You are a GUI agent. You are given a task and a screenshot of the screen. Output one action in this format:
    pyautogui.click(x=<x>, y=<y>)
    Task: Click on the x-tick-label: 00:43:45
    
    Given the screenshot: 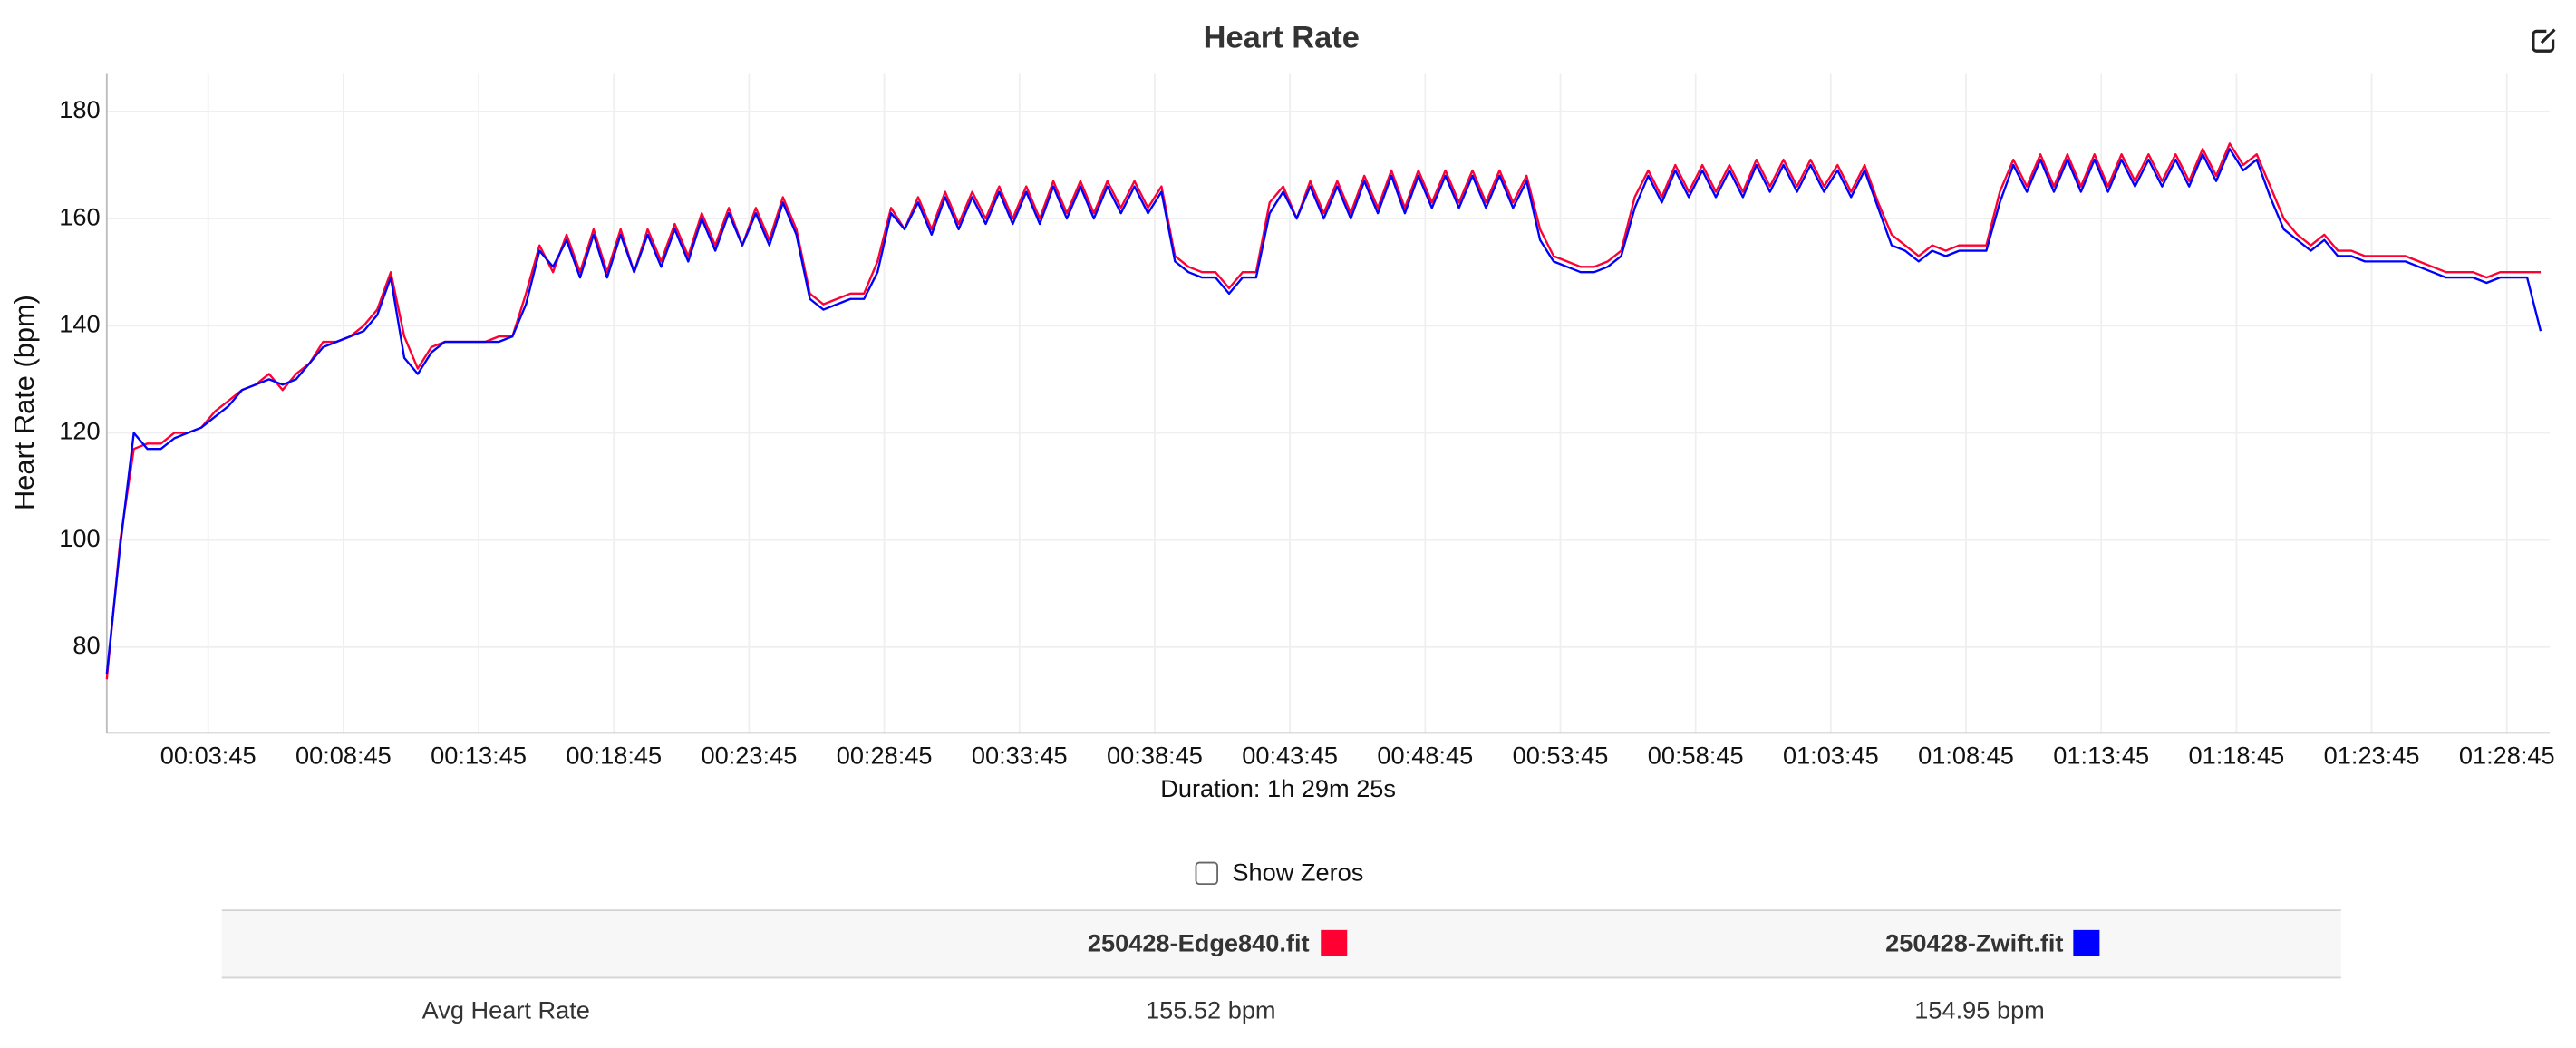 What is the action you would take?
    pyautogui.click(x=1290, y=756)
    